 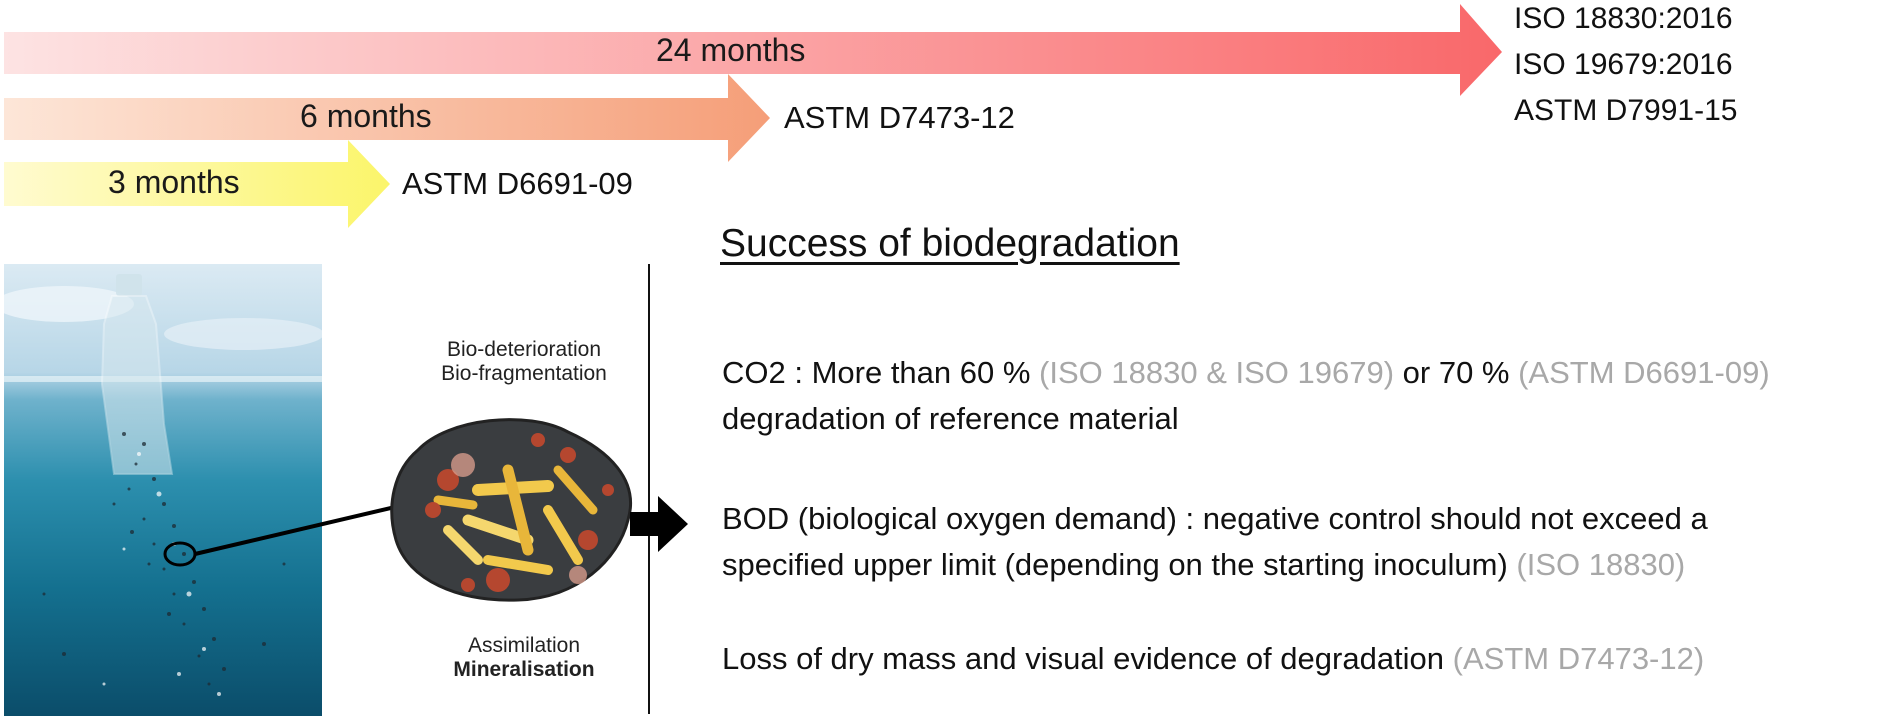 I want to click on ref-astm-d6691: (ASTM D6691-09), so click(x=1644, y=372).